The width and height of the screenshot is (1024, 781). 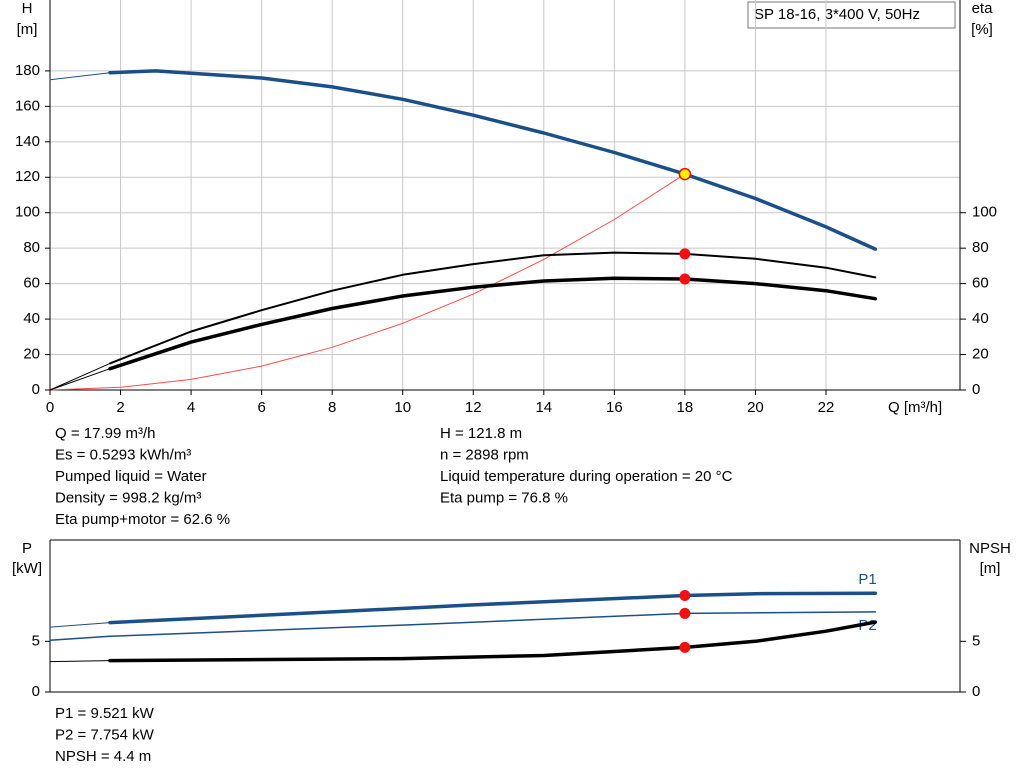 I want to click on series-label: P1, so click(x=867, y=579).